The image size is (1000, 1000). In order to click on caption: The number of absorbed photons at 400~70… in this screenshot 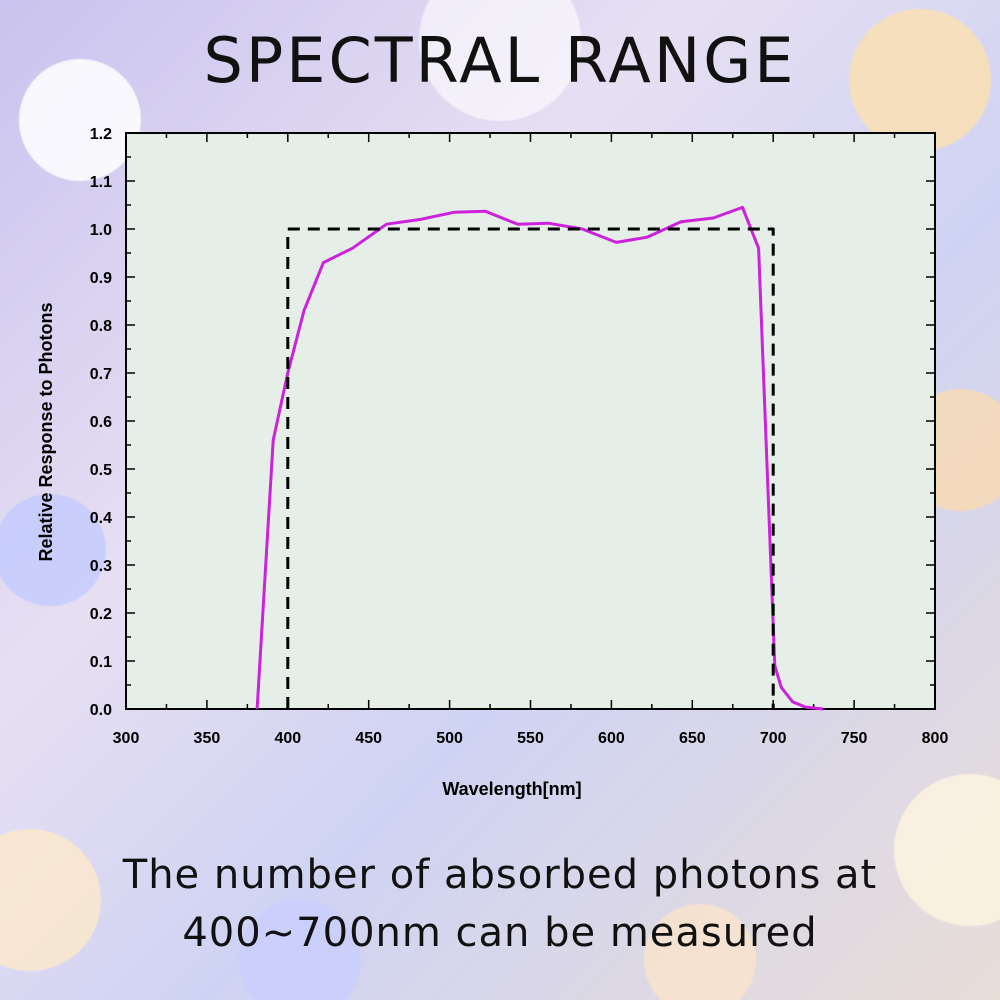, I will do `click(500, 904)`.